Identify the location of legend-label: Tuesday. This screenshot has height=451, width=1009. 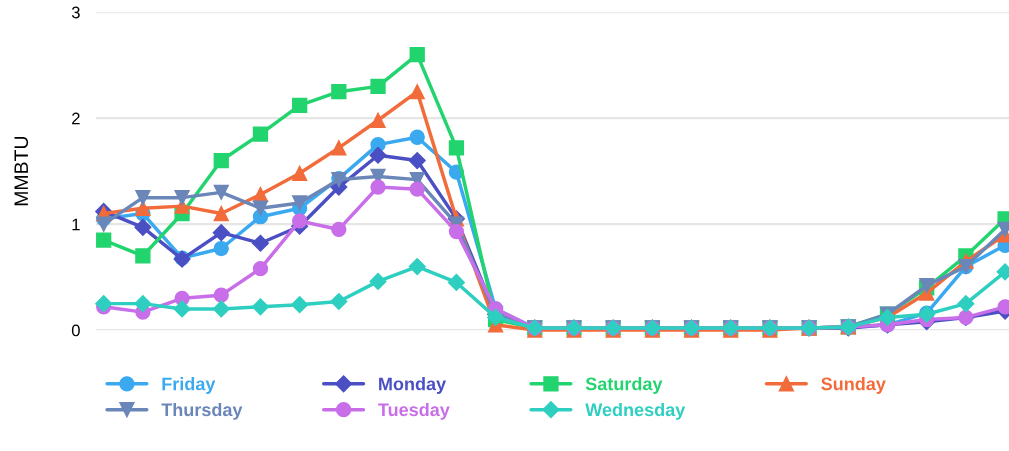
(414, 411).